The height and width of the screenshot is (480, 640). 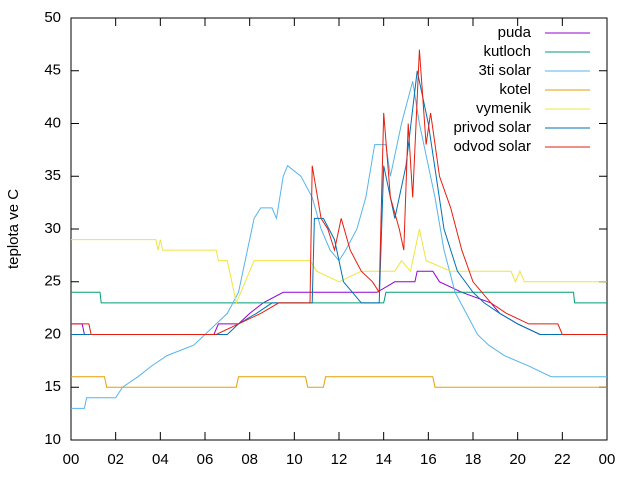 I want to click on y-tick-label: 30, so click(x=52, y=228).